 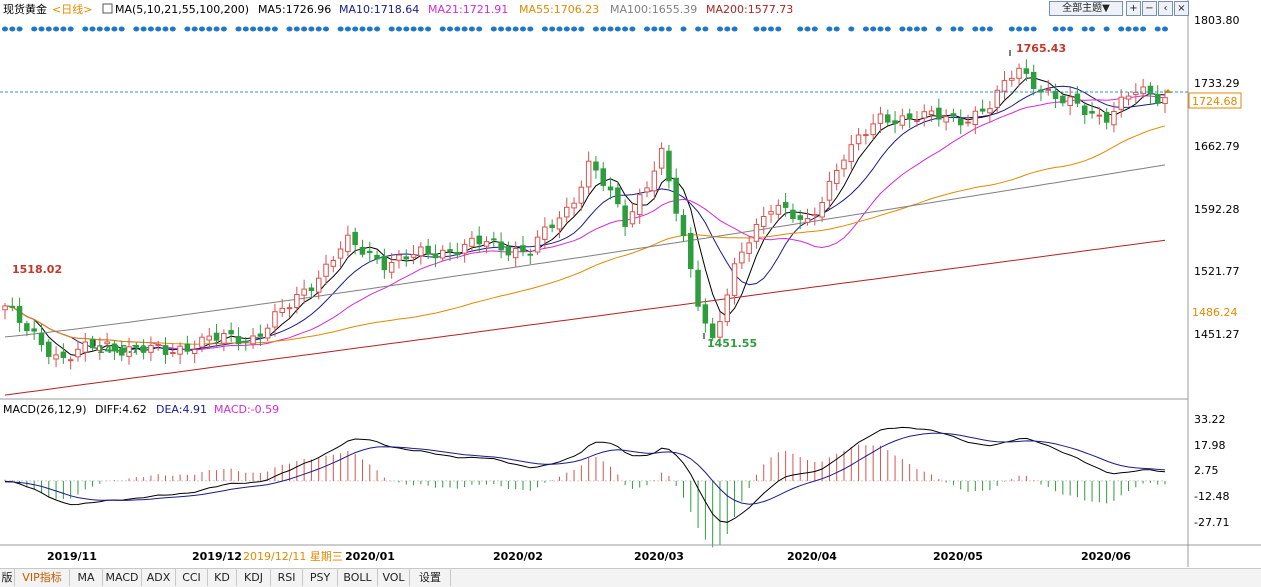 I want to click on prev-icon: ‹, so click(x=1165, y=8).